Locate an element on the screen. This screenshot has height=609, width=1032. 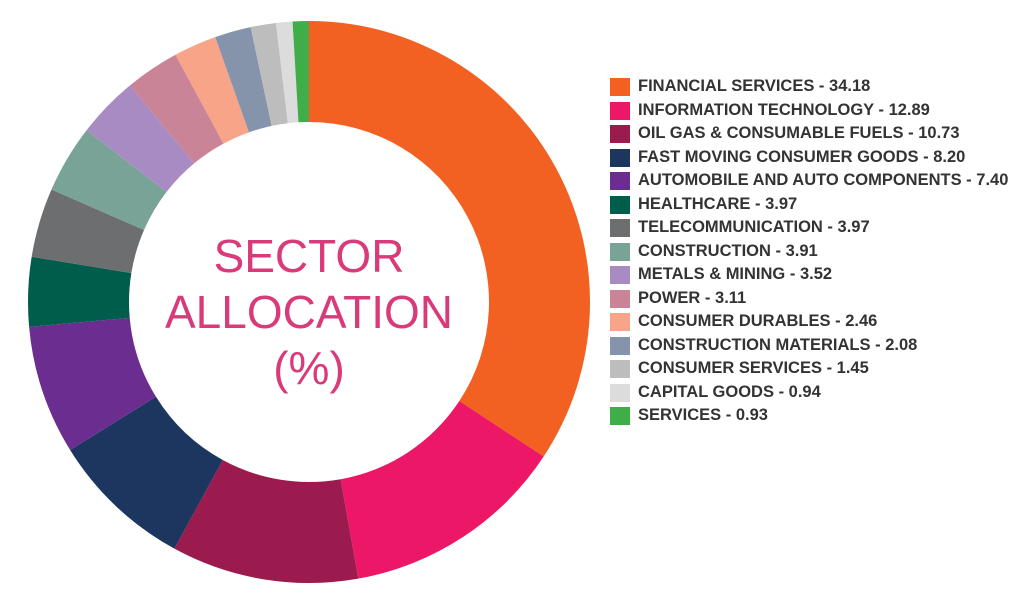
legend-value: 0.93 is located at coordinates (751, 415).